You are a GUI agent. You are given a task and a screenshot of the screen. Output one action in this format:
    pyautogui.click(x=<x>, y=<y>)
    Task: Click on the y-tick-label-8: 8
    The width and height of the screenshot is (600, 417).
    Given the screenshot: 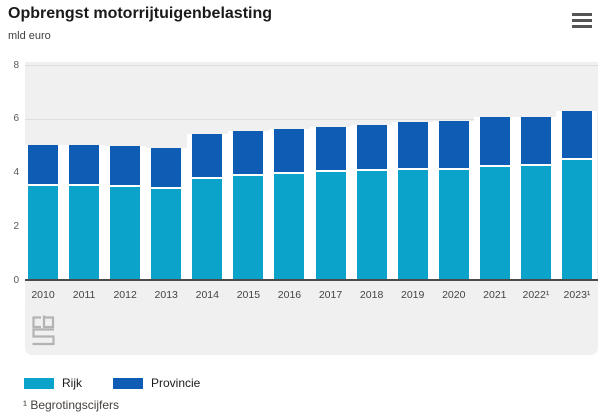 What is the action you would take?
    pyautogui.click(x=16, y=65)
    